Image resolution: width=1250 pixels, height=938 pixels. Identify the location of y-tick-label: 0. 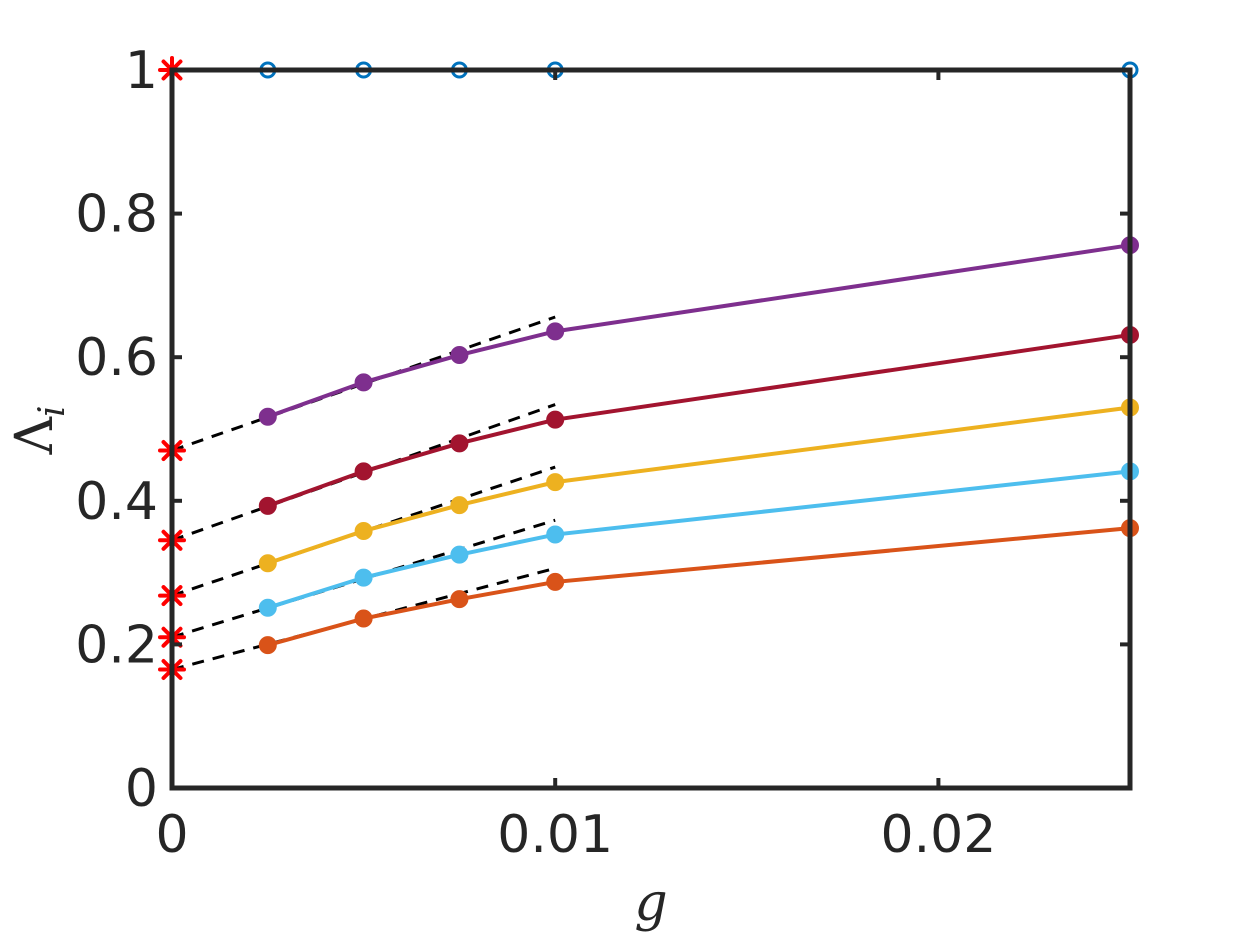
(141, 789).